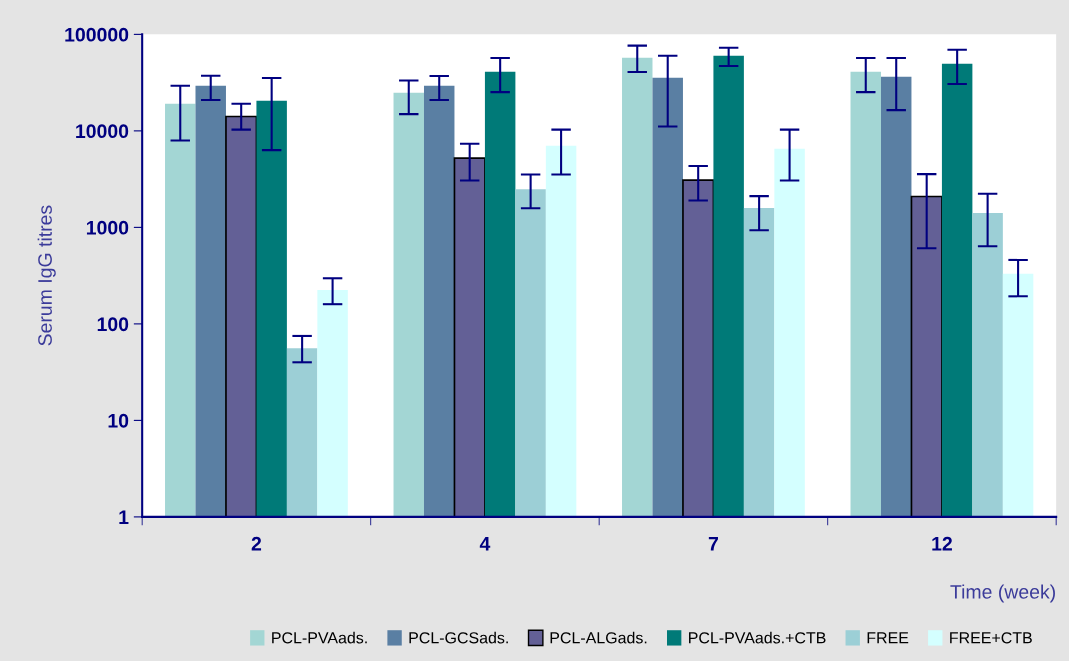 Image resolution: width=1069 pixels, height=661 pixels. What do you see at coordinates (991, 638) in the screenshot?
I see `legend-label: FREE+CTB` at bounding box center [991, 638].